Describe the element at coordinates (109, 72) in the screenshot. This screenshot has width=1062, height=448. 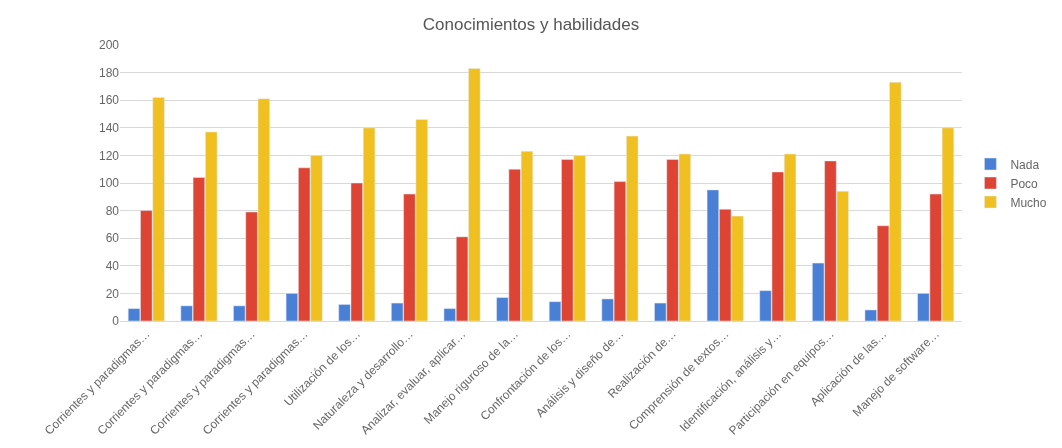
I see `y-tick-label: 180` at that location.